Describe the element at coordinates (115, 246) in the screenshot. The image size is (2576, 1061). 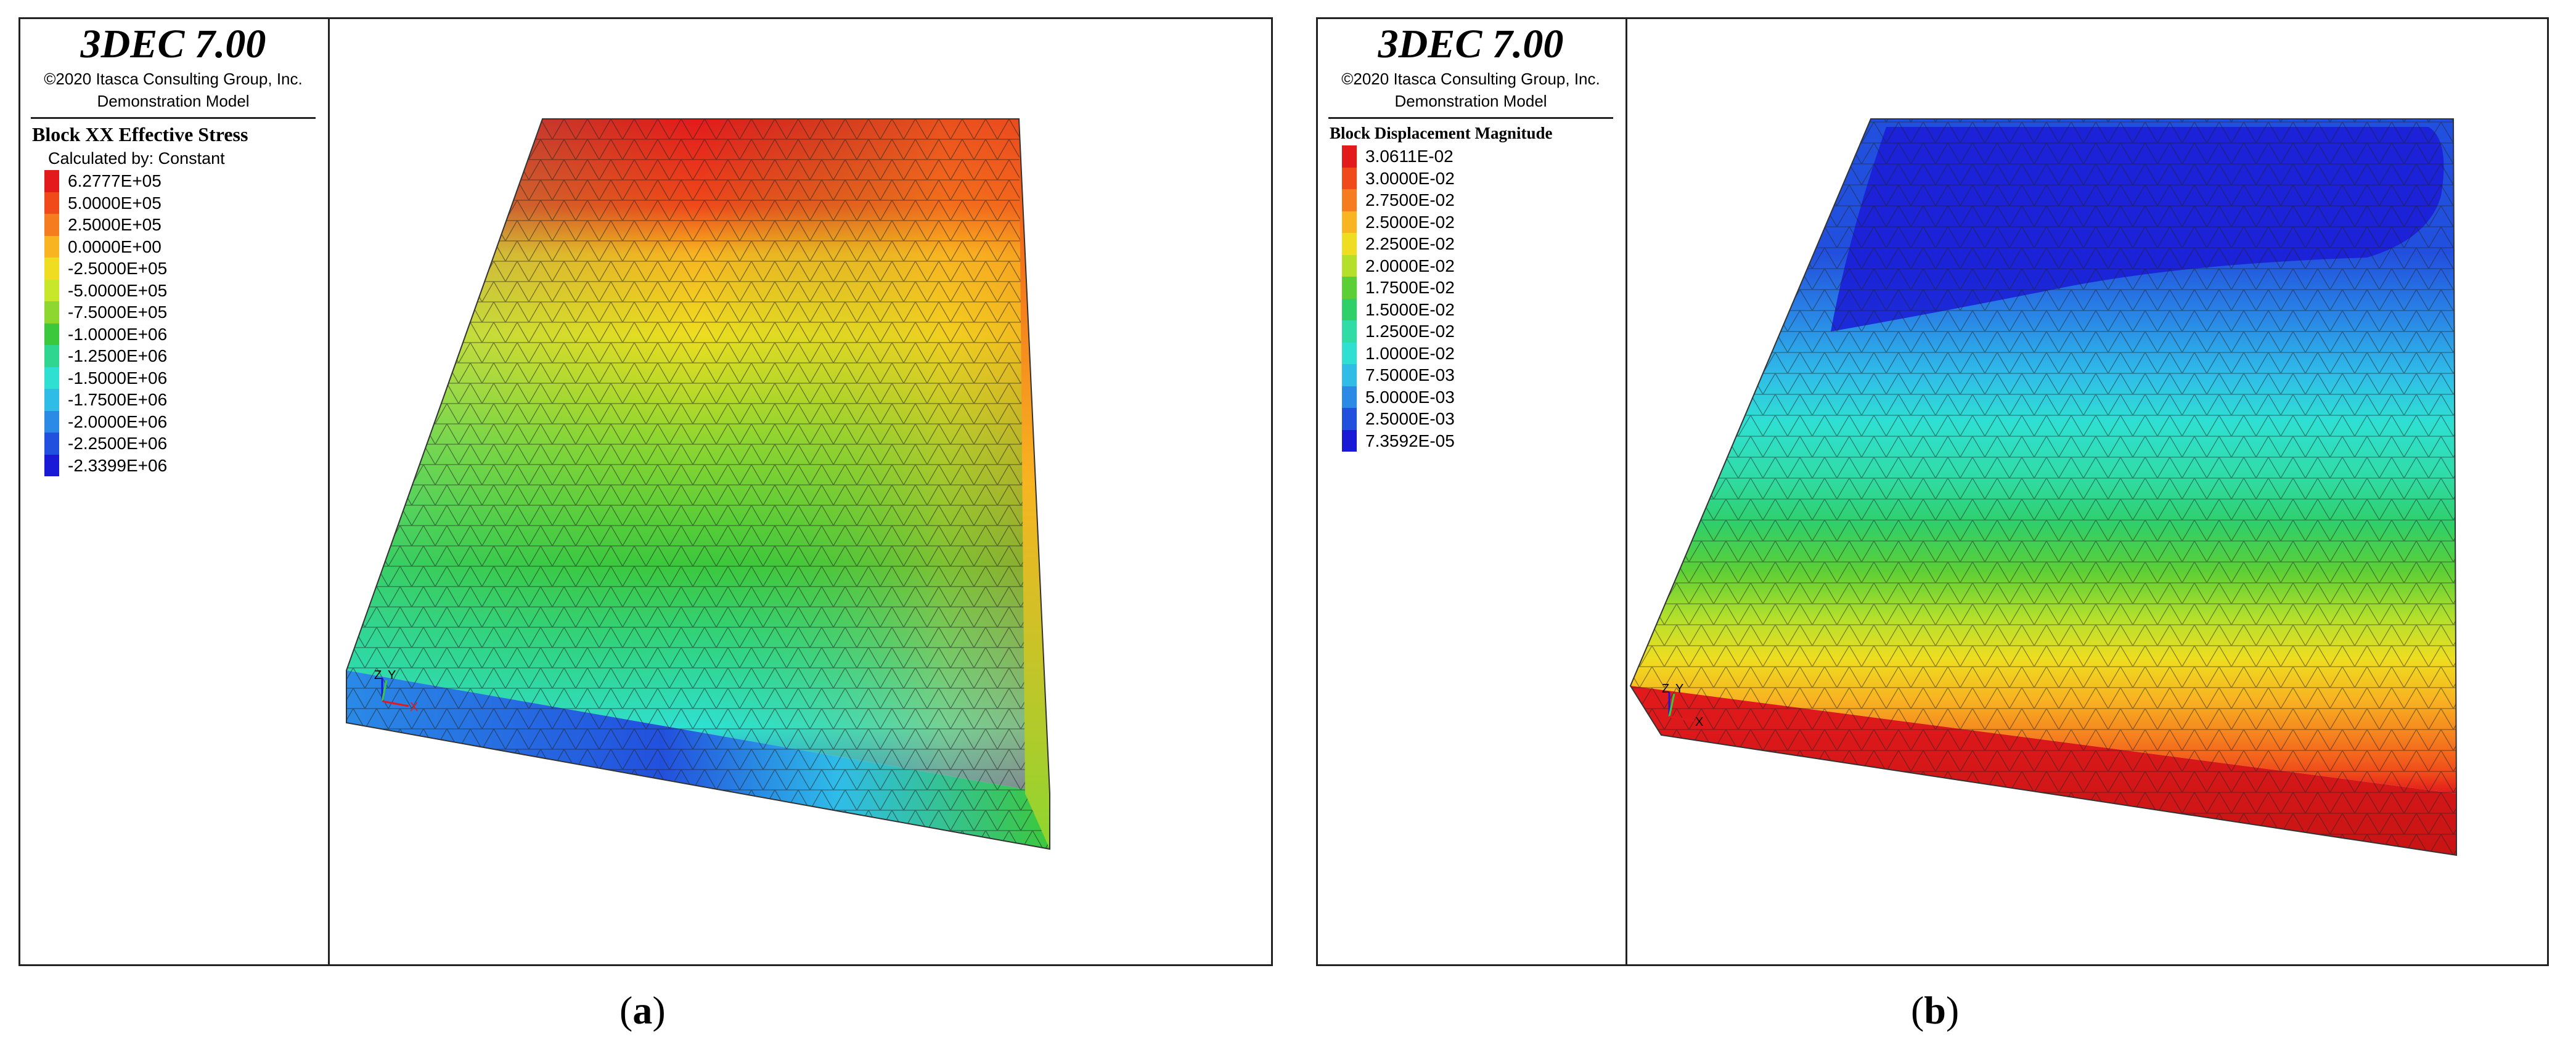
I see `legend-value: 0.0000E+00` at that location.